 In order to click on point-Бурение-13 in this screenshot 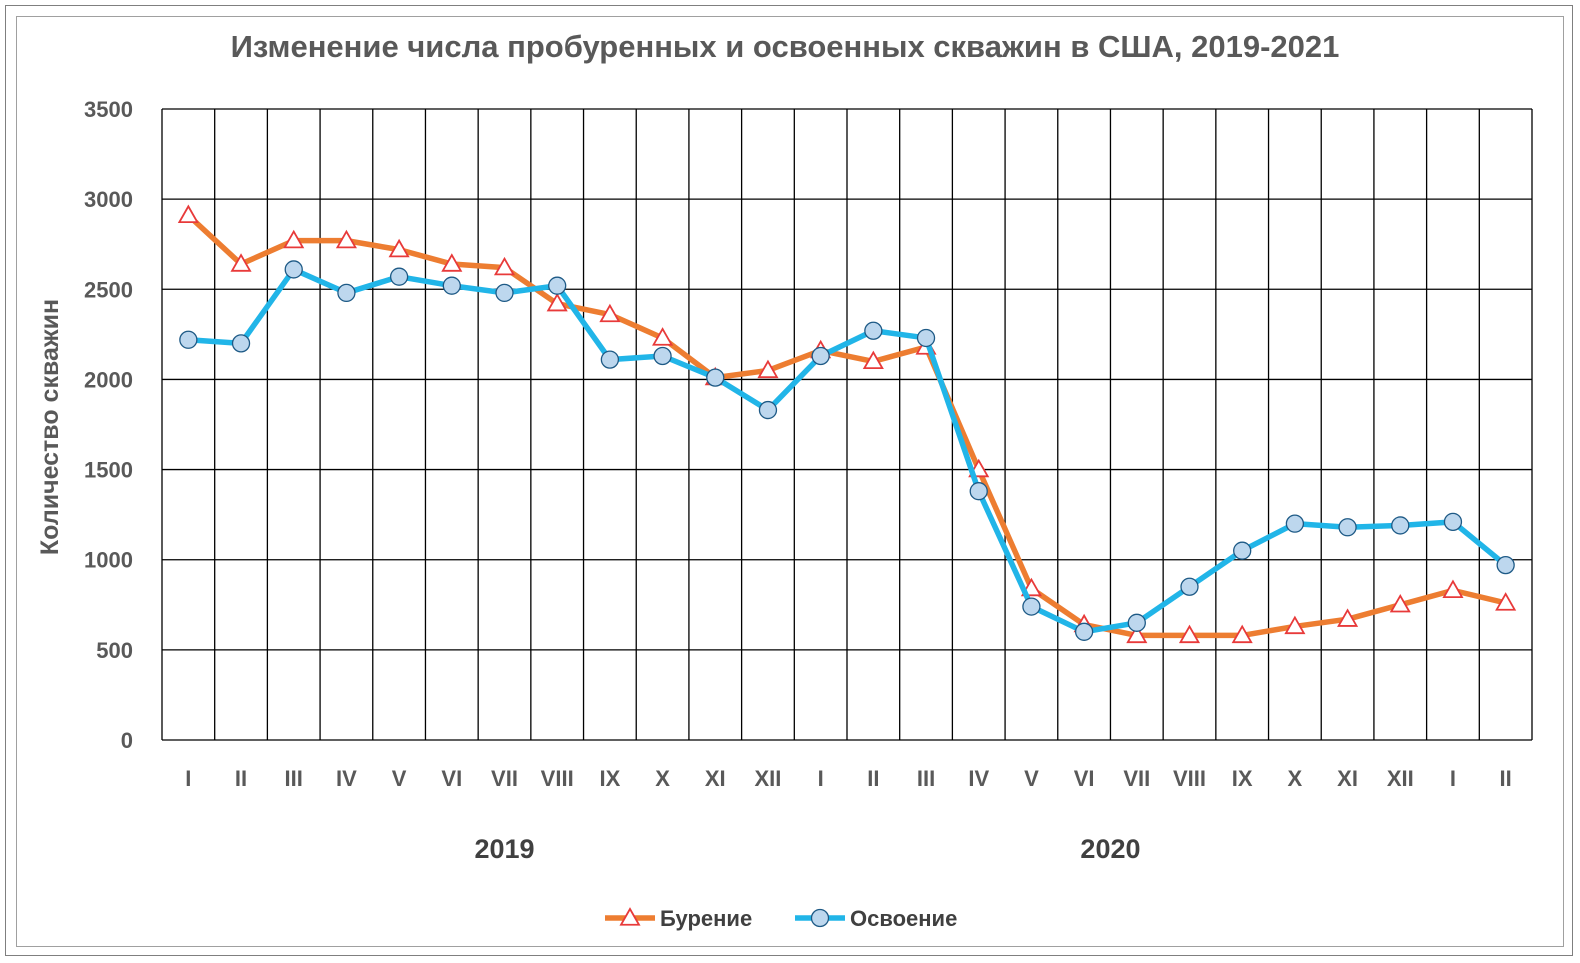, I will do `click(873, 360)`.